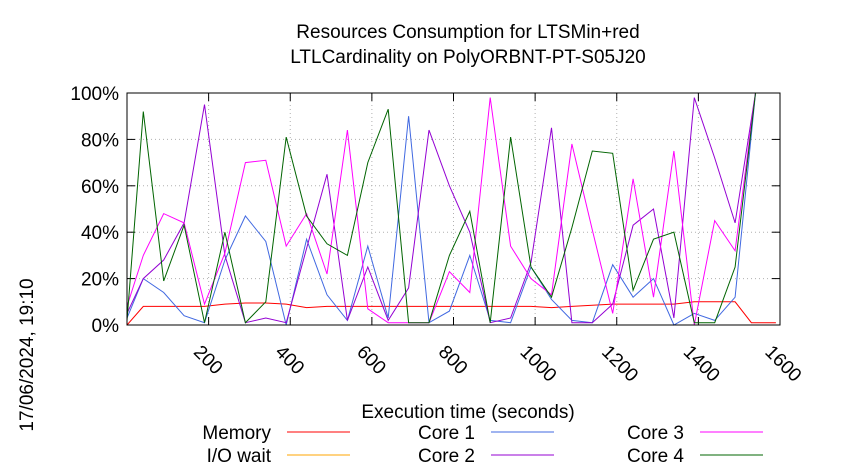 The image size is (850, 475). I want to click on legend-label-memory: Memory, so click(236, 433).